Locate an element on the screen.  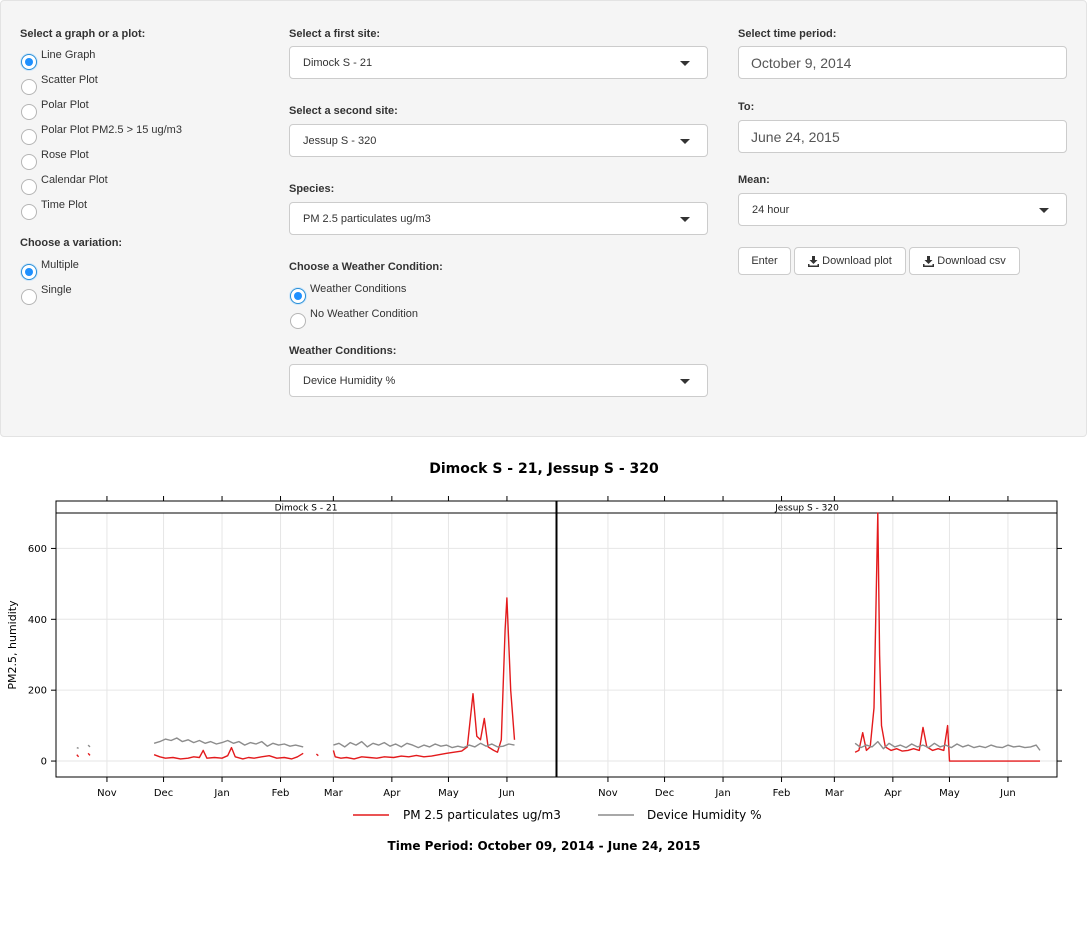
panel-strip-label: Jessup S - 320 is located at coordinates (806, 509).